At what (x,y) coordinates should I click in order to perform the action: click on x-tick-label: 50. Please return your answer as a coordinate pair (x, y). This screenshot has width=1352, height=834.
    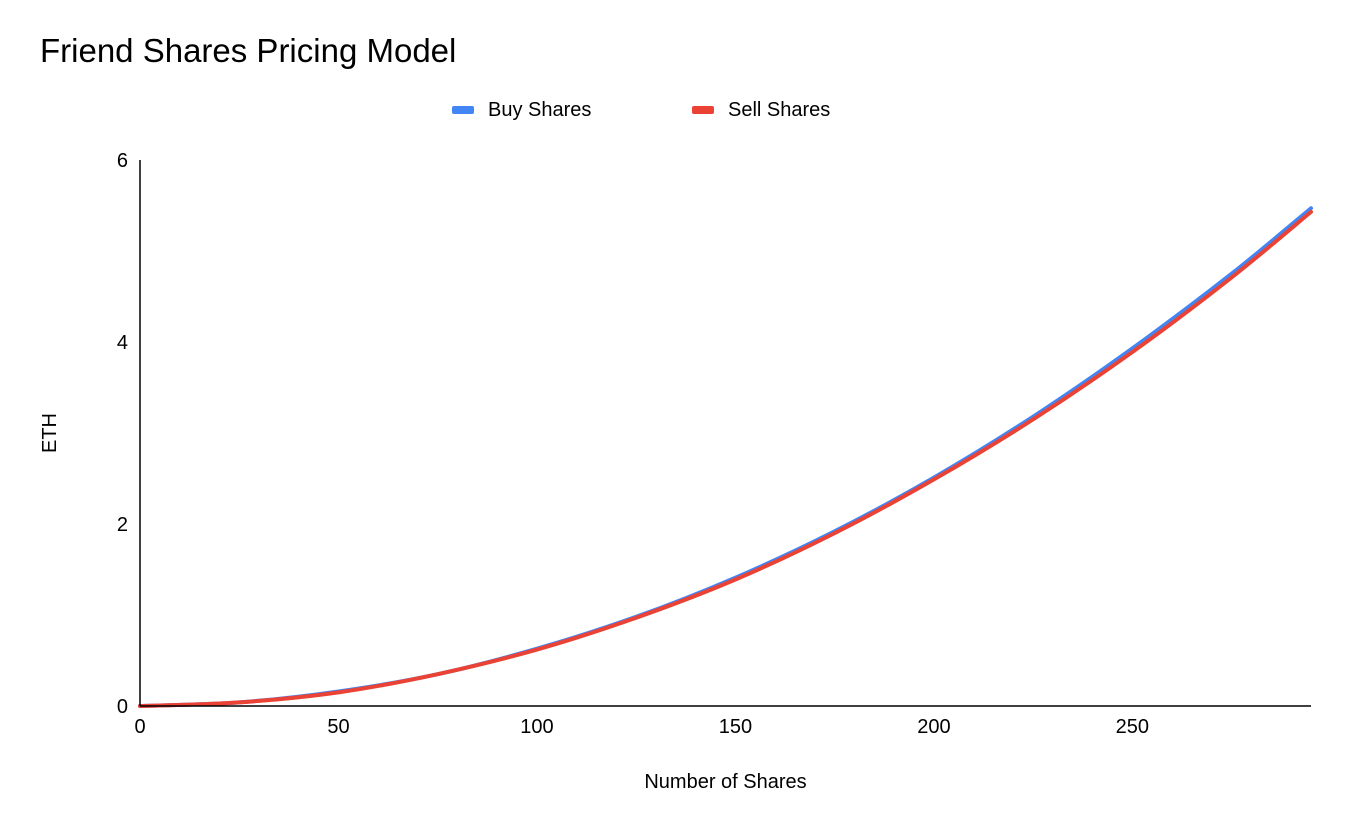
    Looking at the image, I should click on (338, 727).